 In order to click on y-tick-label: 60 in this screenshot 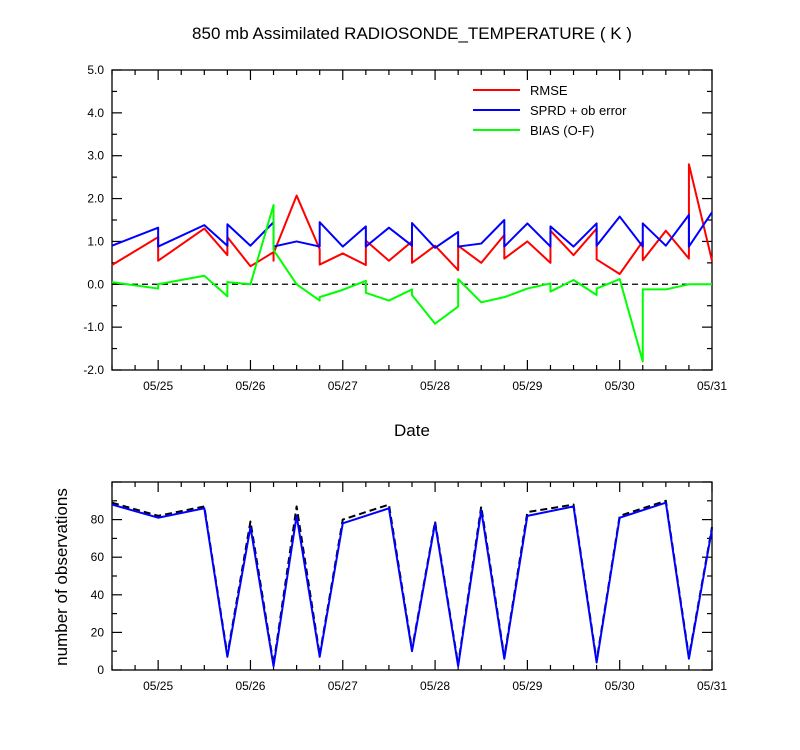, I will do `click(98, 557)`.